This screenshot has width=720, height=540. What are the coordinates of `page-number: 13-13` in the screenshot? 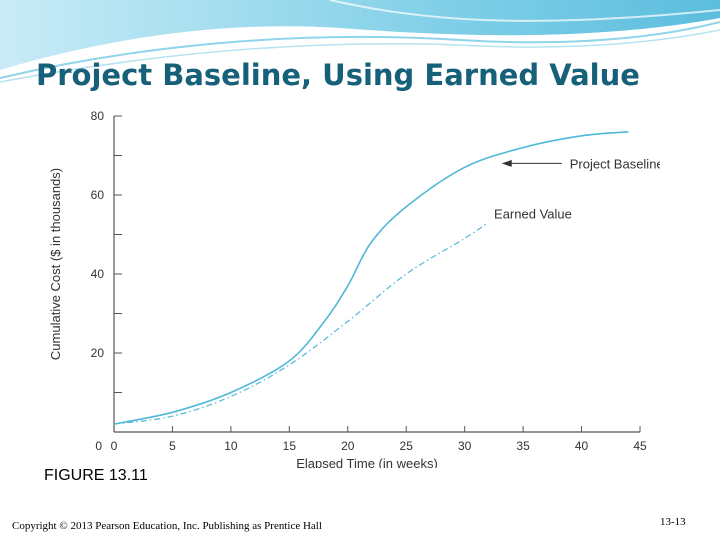 It's located at (673, 522).